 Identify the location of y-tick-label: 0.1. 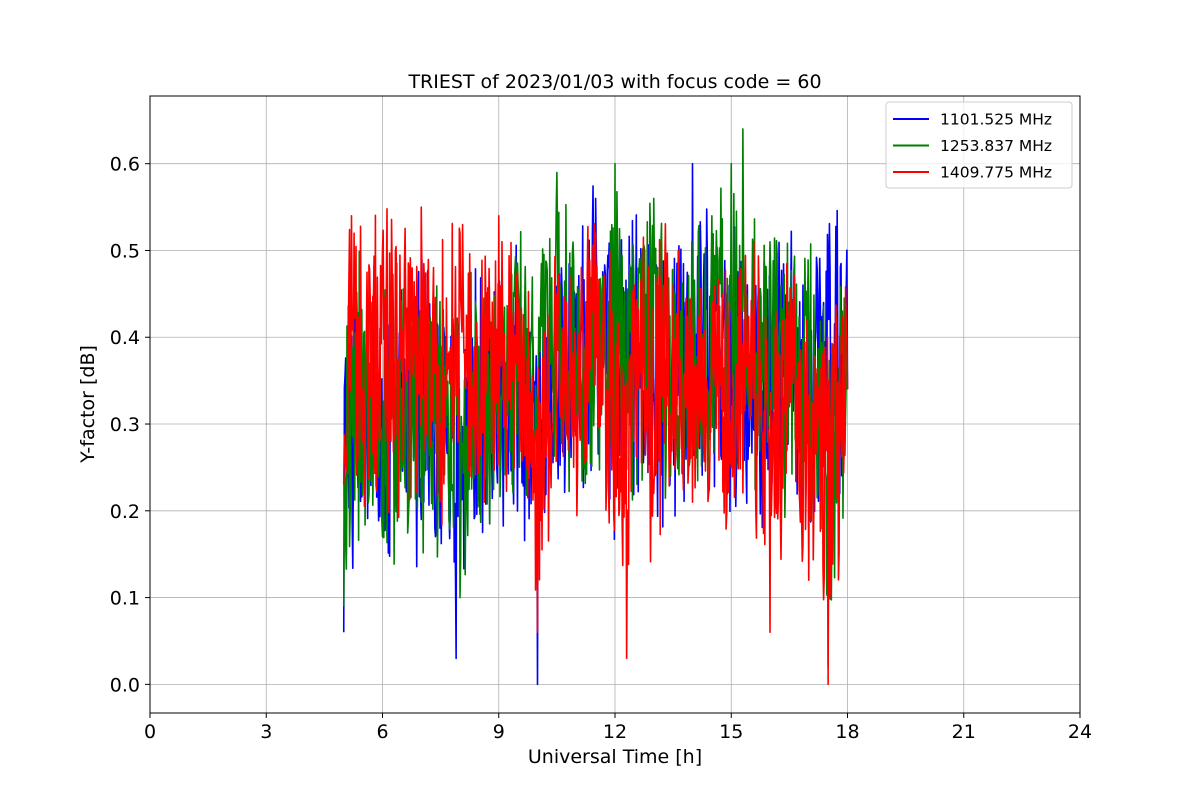
(125, 599).